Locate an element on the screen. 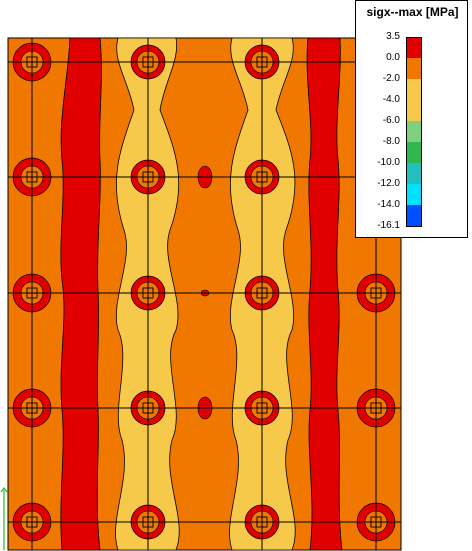 Image resolution: width=472 pixels, height=551 pixels. legend-level-label: -4.0 is located at coordinates (391, 99).